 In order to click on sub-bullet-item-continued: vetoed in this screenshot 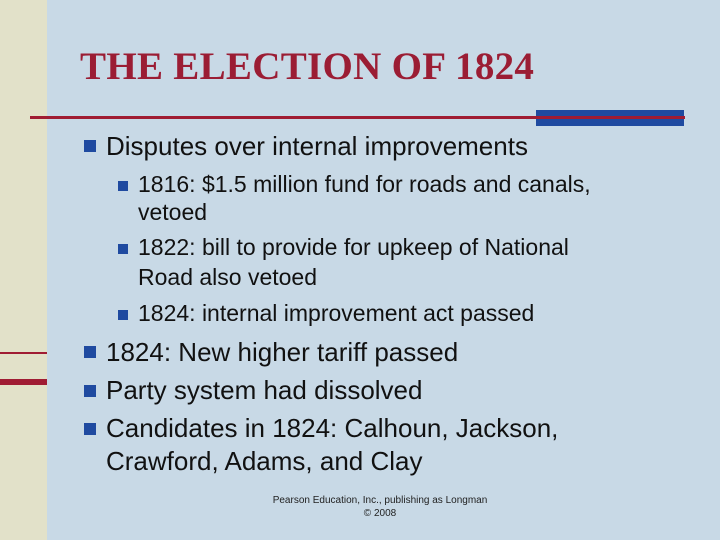, I will do `click(173, 212)`.